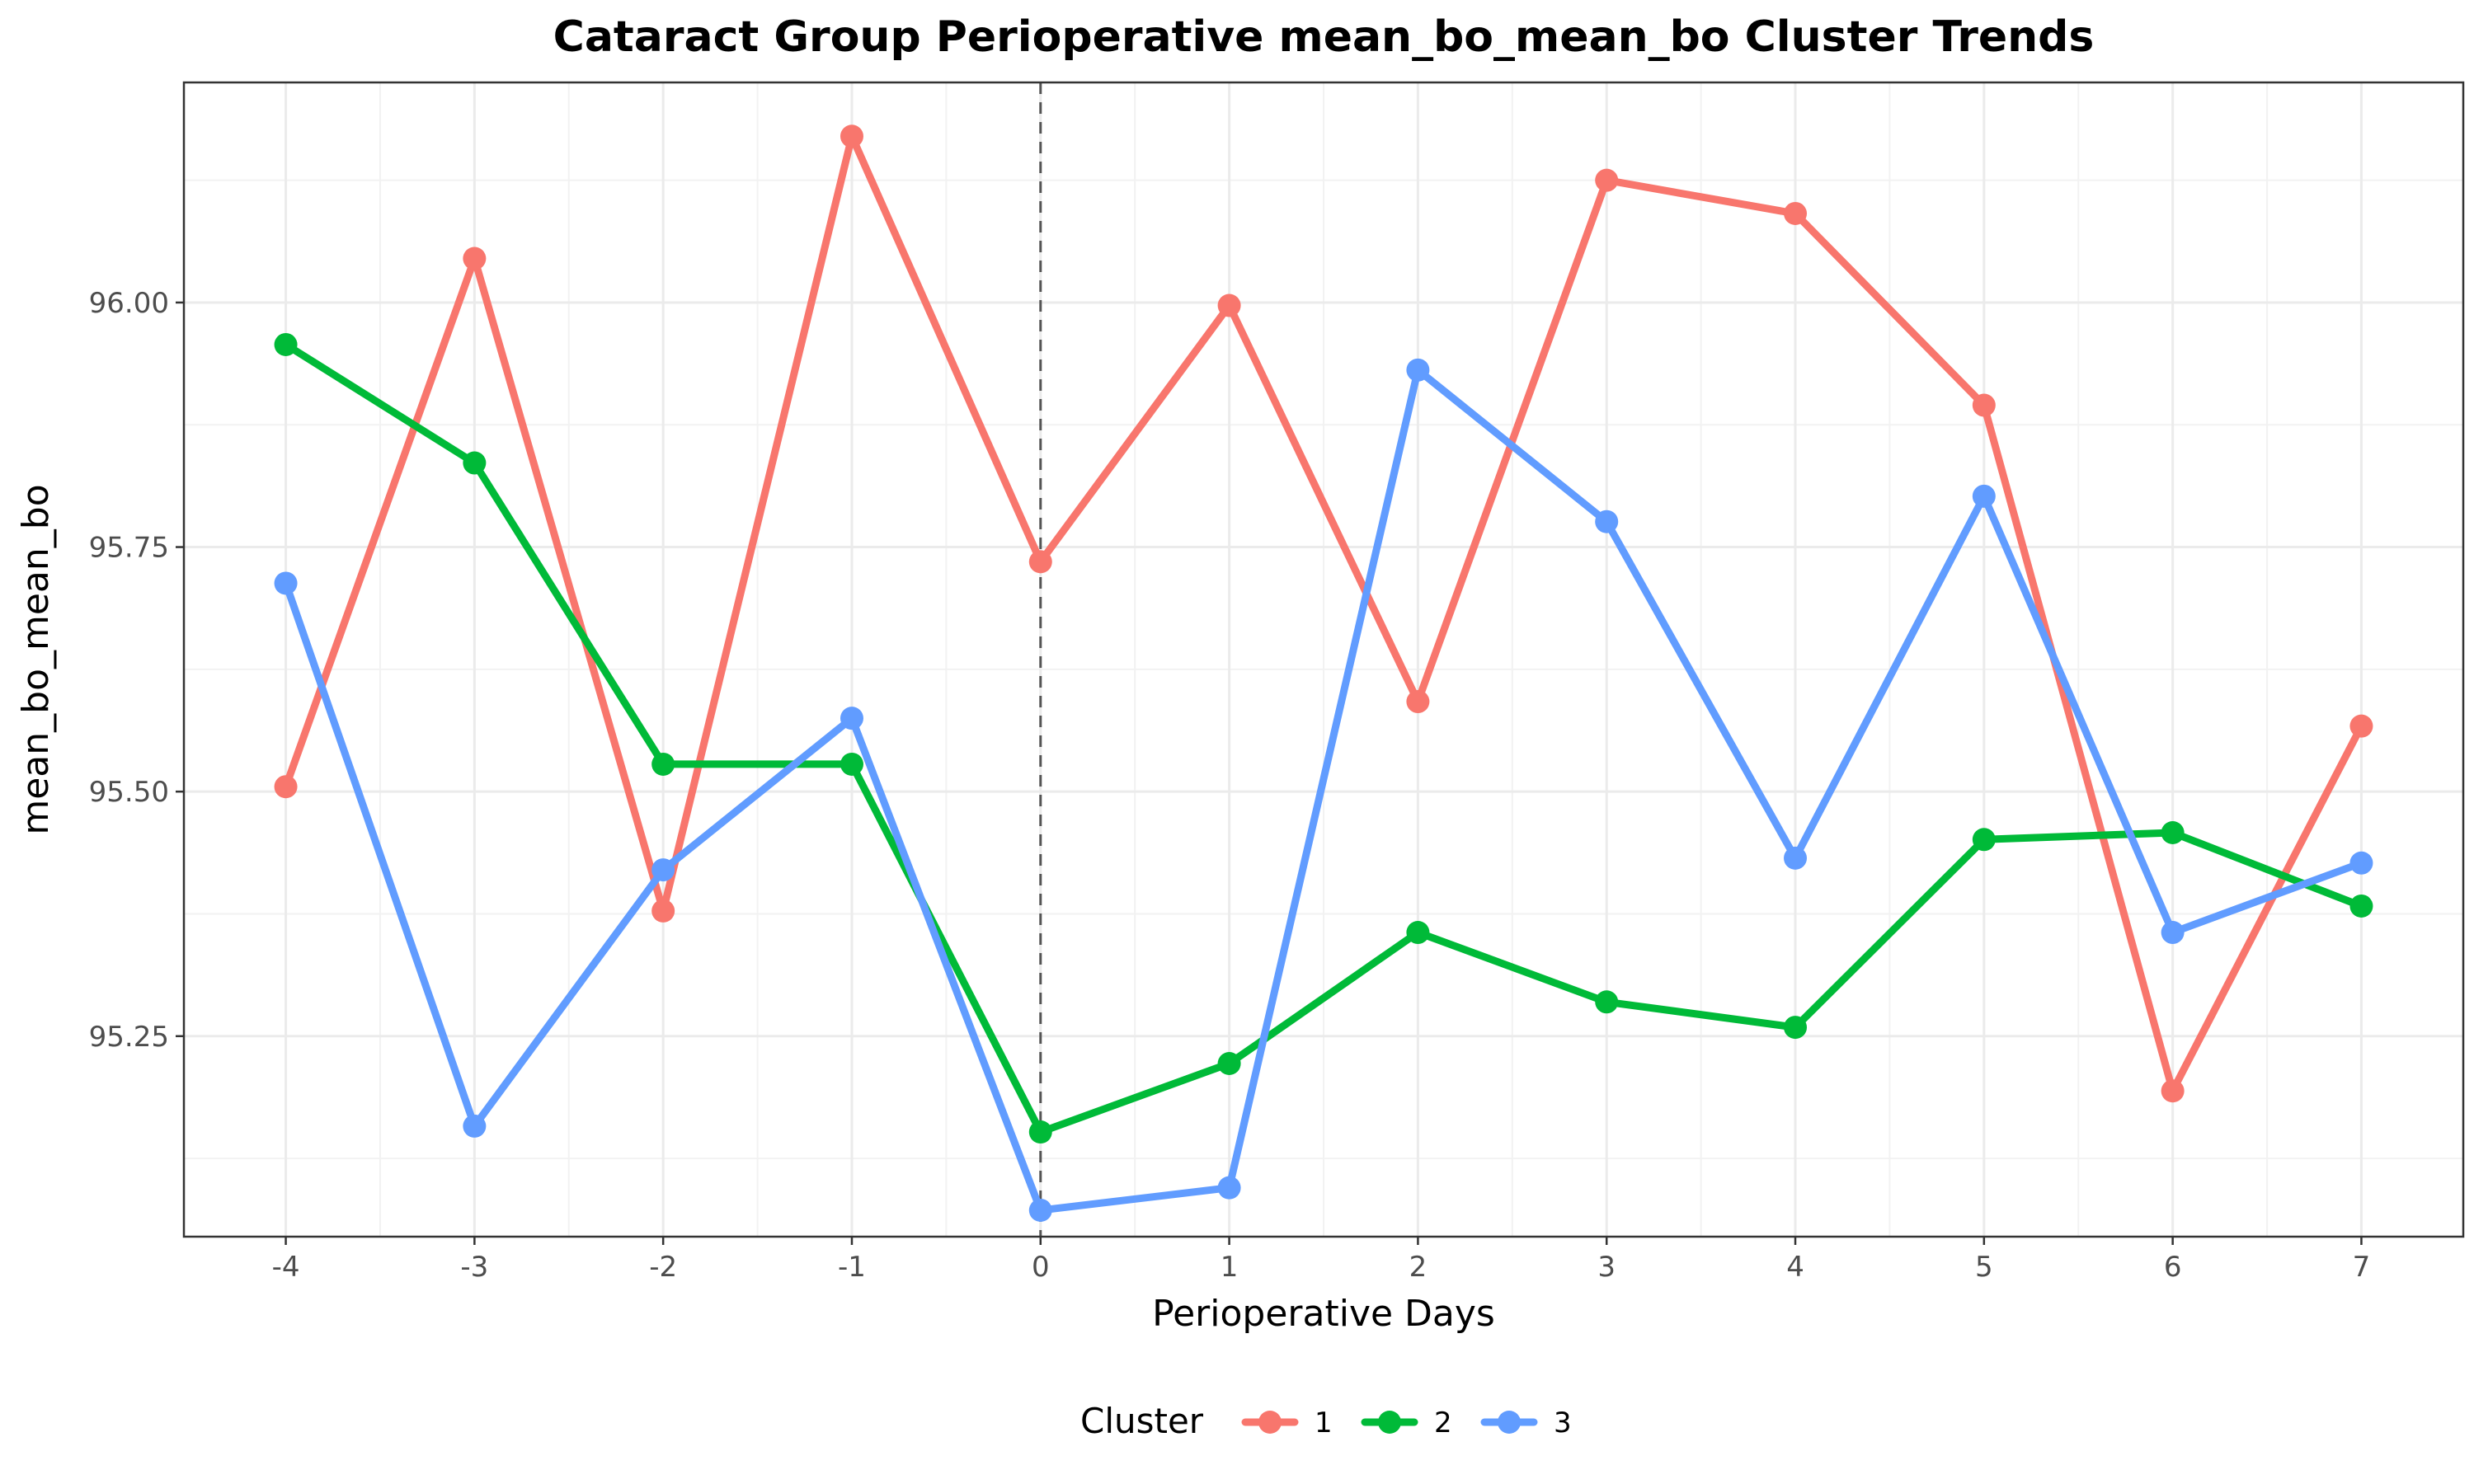 This screenshot has height=1484, width=2474. Describe the element at coordinates (129, 548) in the screenshot. I see `y-tick-label: 95.75` at that location.